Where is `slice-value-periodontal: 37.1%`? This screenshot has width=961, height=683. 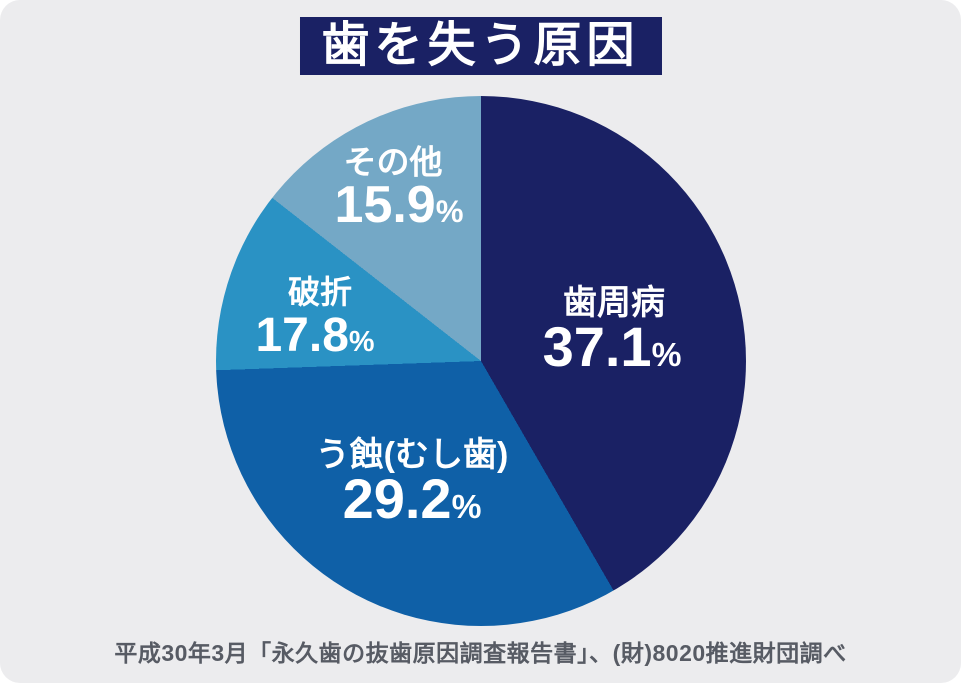 slice-value-periodontal: 37.1% is located at coordinates (612, 347).